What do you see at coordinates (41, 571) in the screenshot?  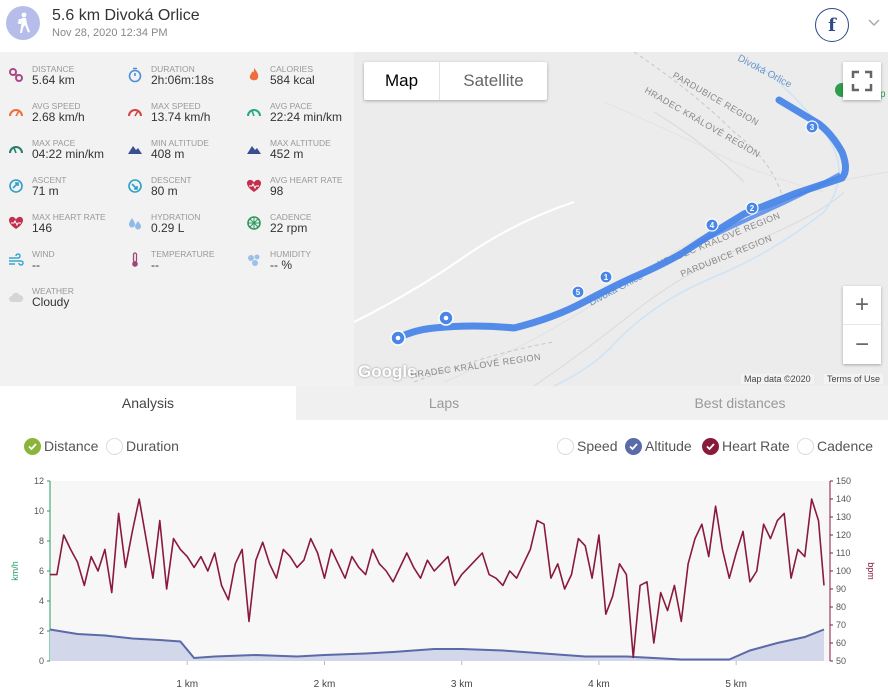 I see `left-tick-label: 6` at bounding box center [41, 571].